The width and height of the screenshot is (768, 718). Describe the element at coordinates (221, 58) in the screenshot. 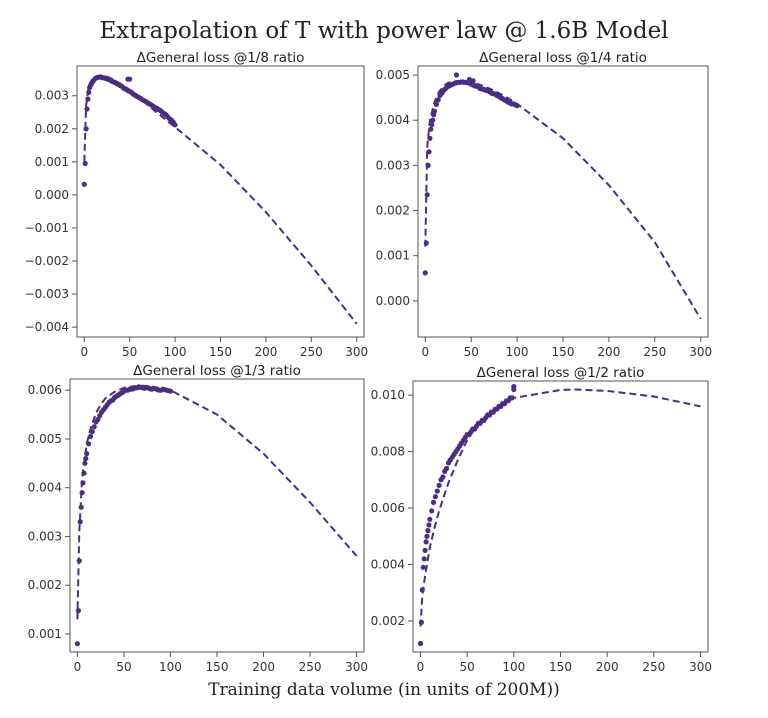

I see `panel-title: ΔGeneral loss @1/8 ratio` at that location.